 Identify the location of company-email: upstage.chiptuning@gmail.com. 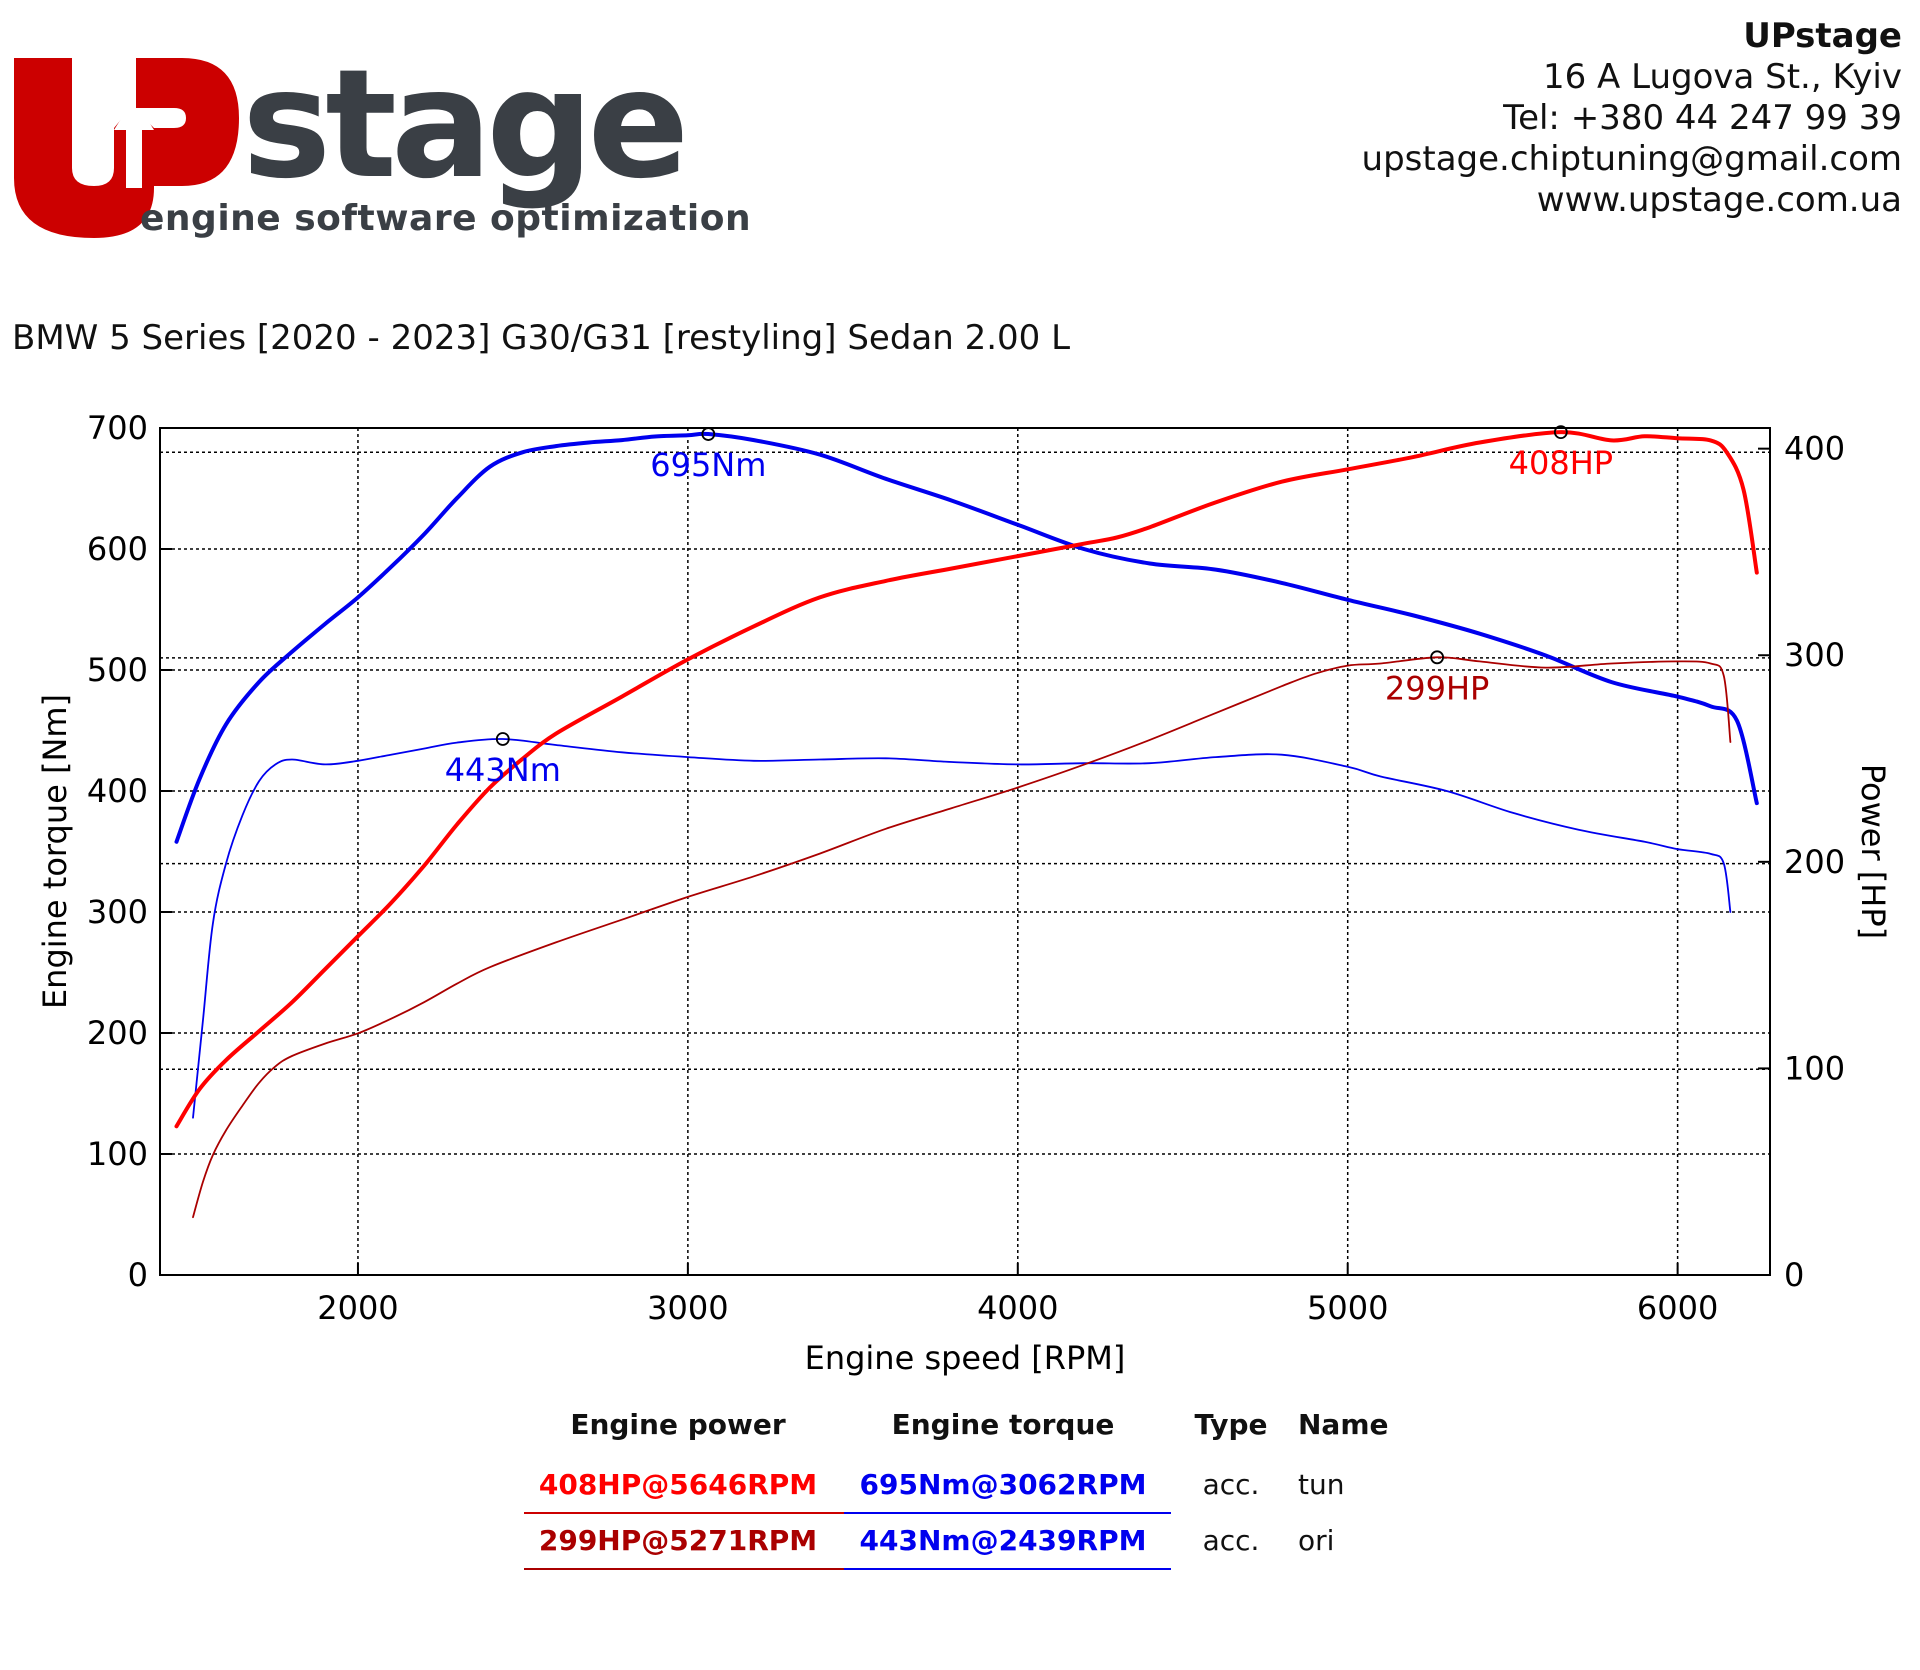
(1631, 159).